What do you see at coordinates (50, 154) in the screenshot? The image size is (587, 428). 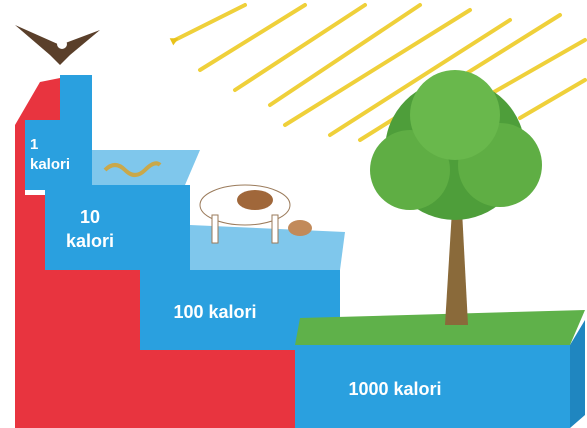 I see `label: 1 kalori` at bounding box center [50, 154].